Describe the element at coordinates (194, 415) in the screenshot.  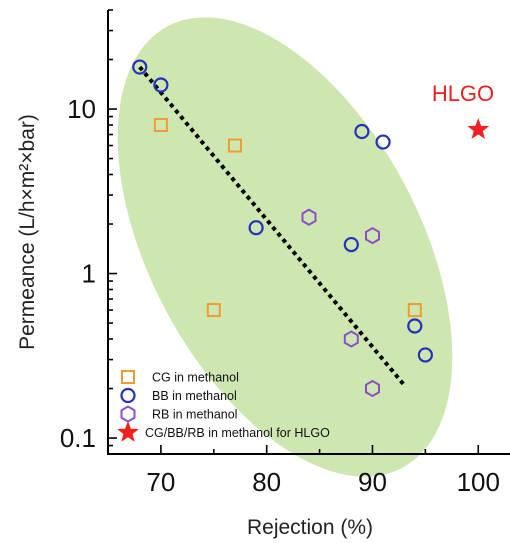
I see `legend-label: RB in methanol` at that location.